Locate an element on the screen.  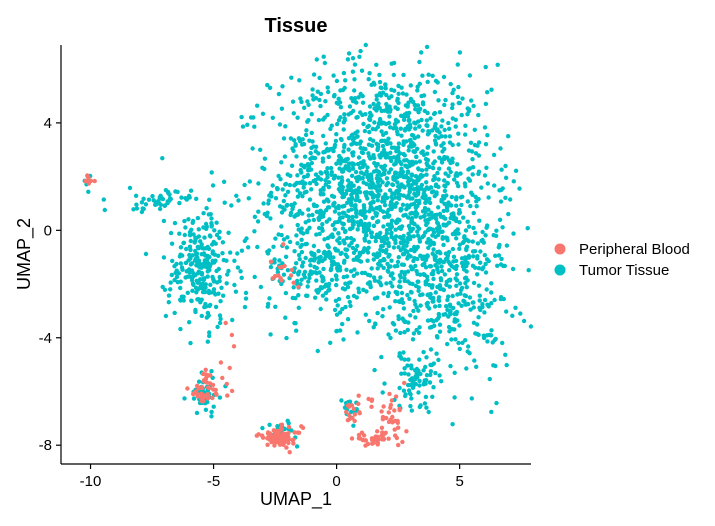
legend: Peripheral Blood Tumor Tissue is located at coordinates (622, 260).